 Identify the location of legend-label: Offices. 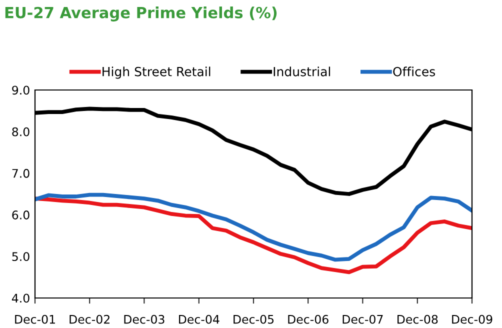
(414, 71).